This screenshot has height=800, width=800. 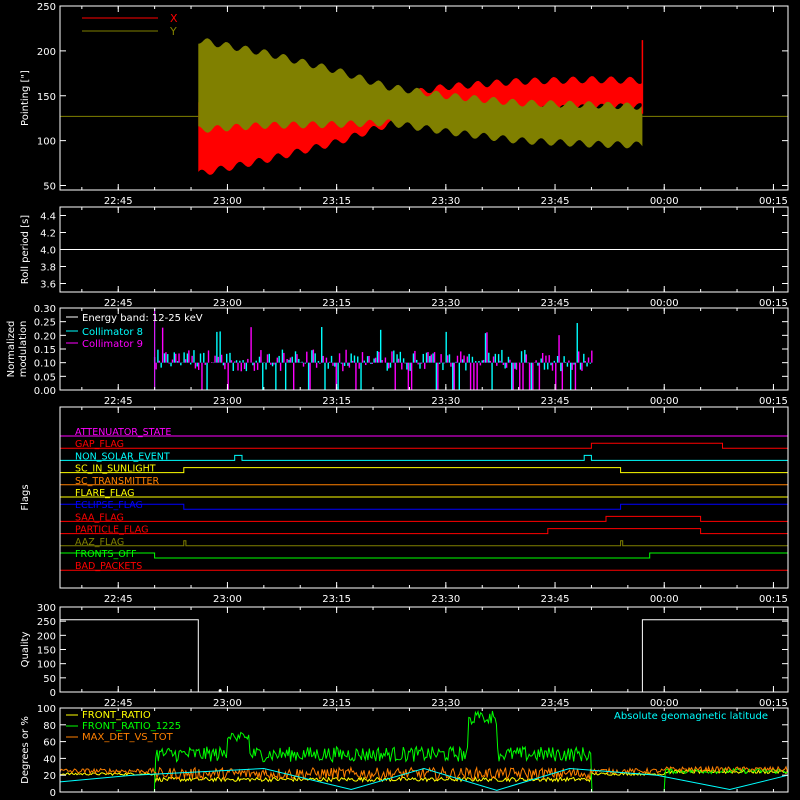 What do you see at coordinates (45, 350) in the screenshot?
I see `modulation-y-tick-label: 0.15` at bounding box center [45, 350].